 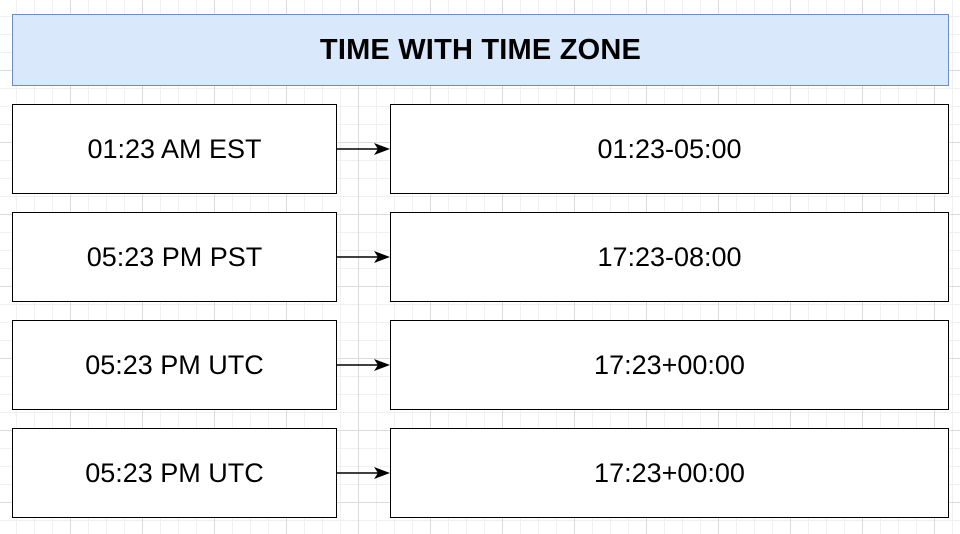 I want to click on input-time-box-4: 05:23 PM UTC, so click(x=174, y=473).